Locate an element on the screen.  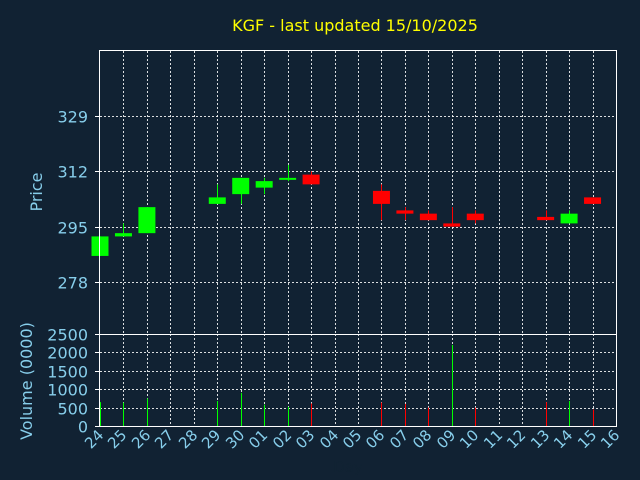
price-y-tick-label: 312 is located at coordinates (72, 172).